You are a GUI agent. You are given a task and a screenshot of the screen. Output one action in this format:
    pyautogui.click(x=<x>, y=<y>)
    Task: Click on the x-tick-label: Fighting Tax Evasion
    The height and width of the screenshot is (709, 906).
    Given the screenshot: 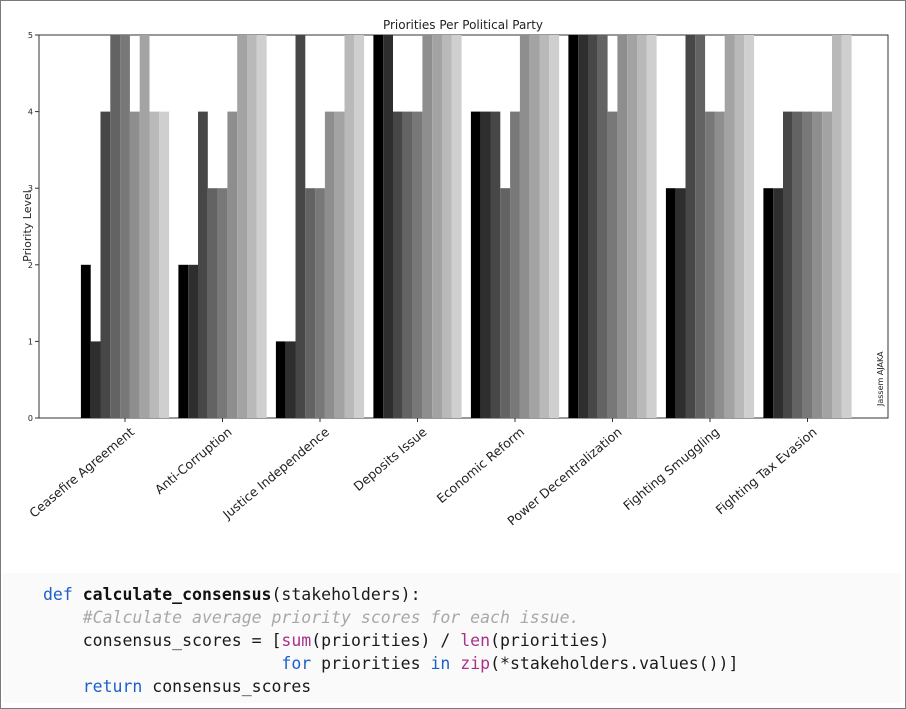 What is the action you would take?
    pyautogui.click(x=766, y=470)
    